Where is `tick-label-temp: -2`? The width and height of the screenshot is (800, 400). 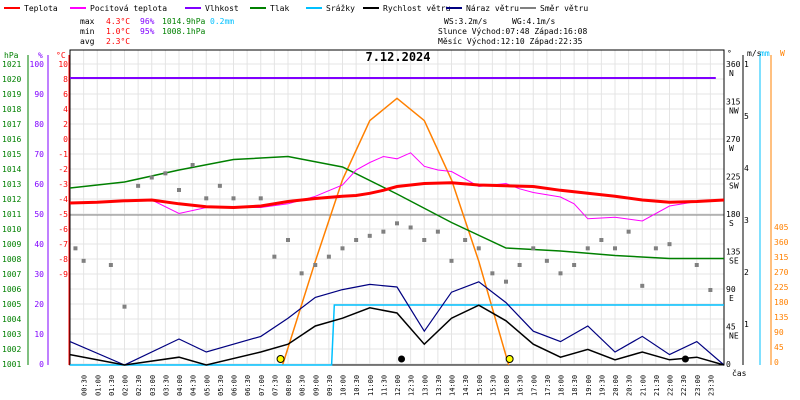
tick-label-temp: -2 is located at coordinates (63, 169).